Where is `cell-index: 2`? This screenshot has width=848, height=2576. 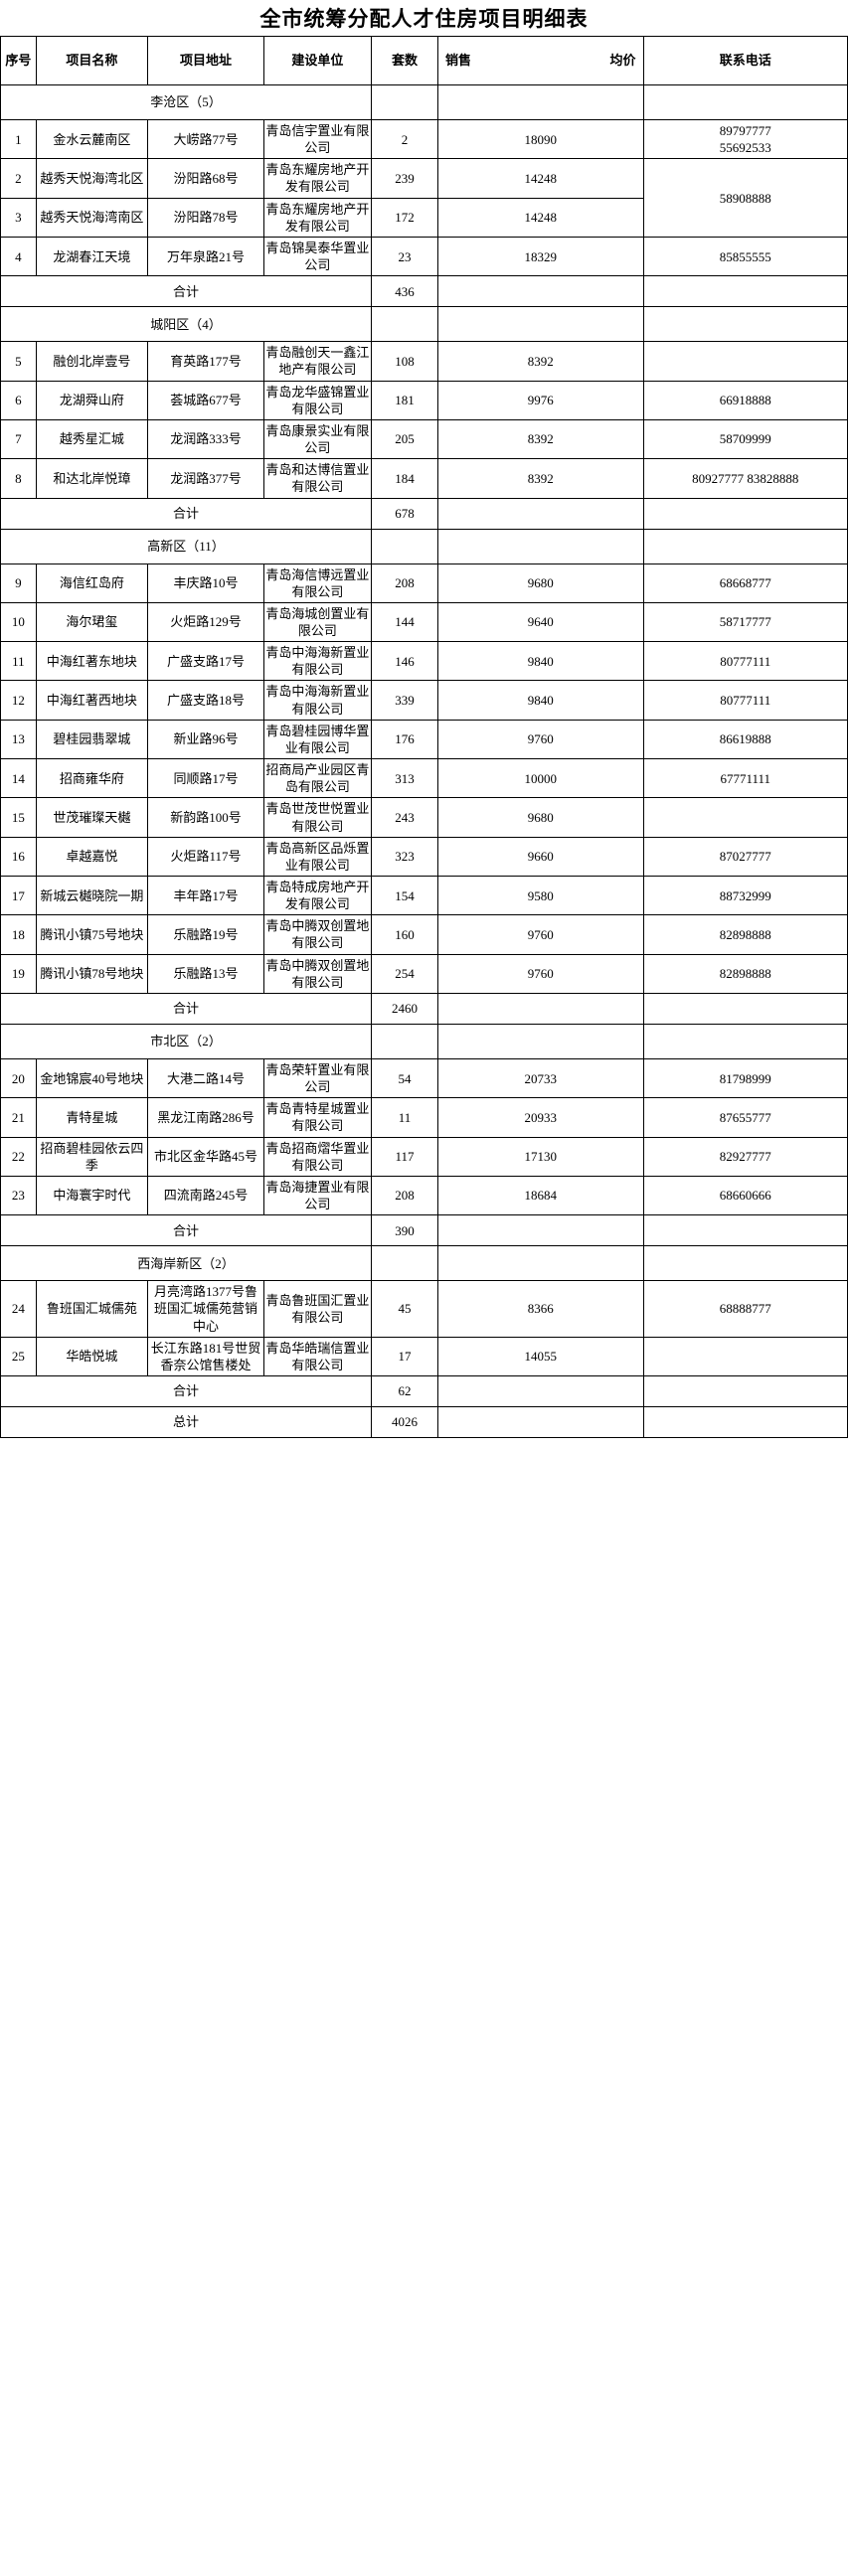 cell-index: 2 is located at coordinates (19, 178).